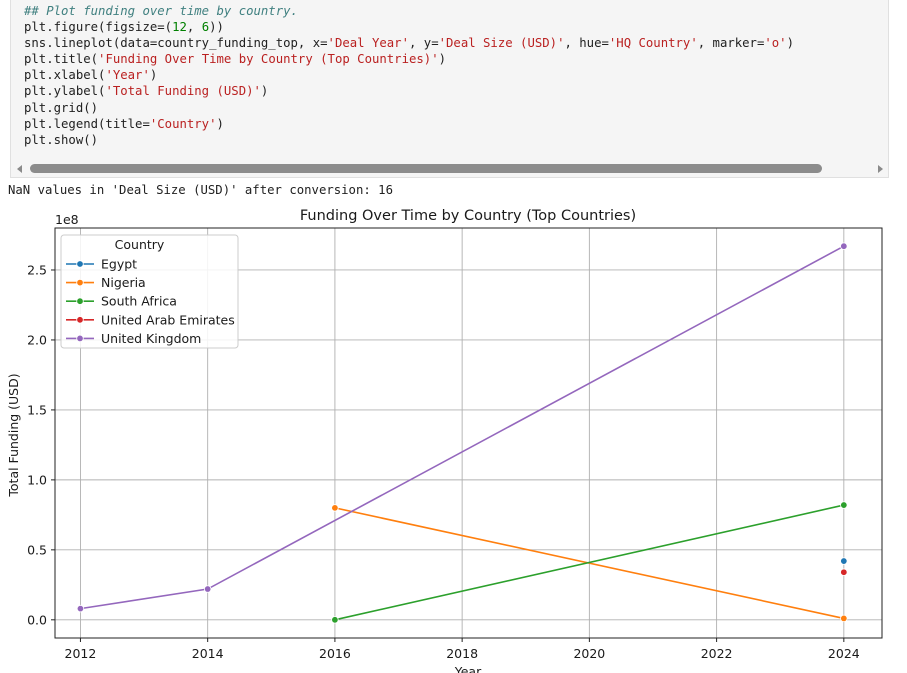 The width and height of the screenshot is (907, 673). Describe the element at coordinates (368, 43) in the screenshot. I see `code-token: 'Deal Year'` at that location.